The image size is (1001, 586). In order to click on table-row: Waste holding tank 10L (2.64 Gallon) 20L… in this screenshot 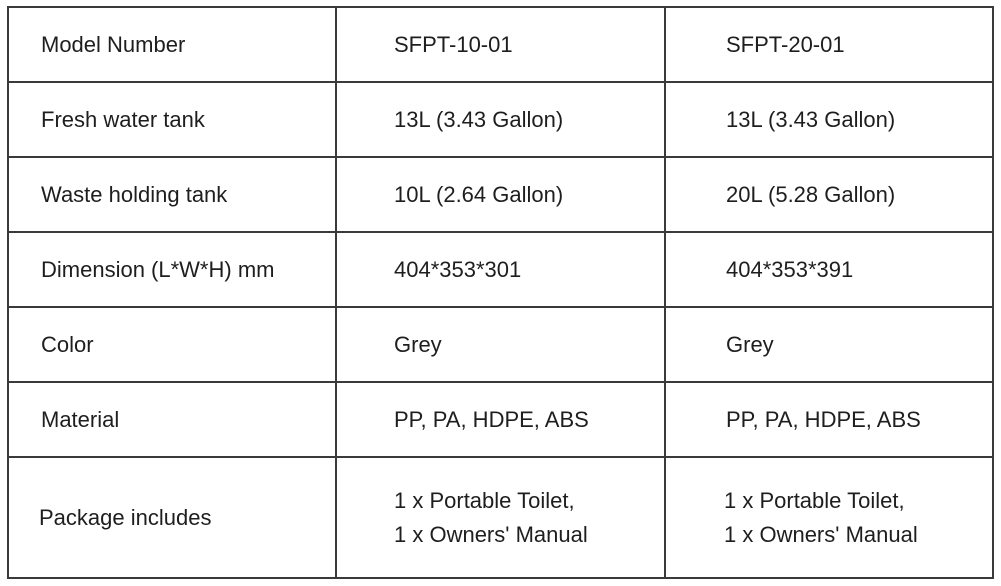, I will do `click(500, 194)`.